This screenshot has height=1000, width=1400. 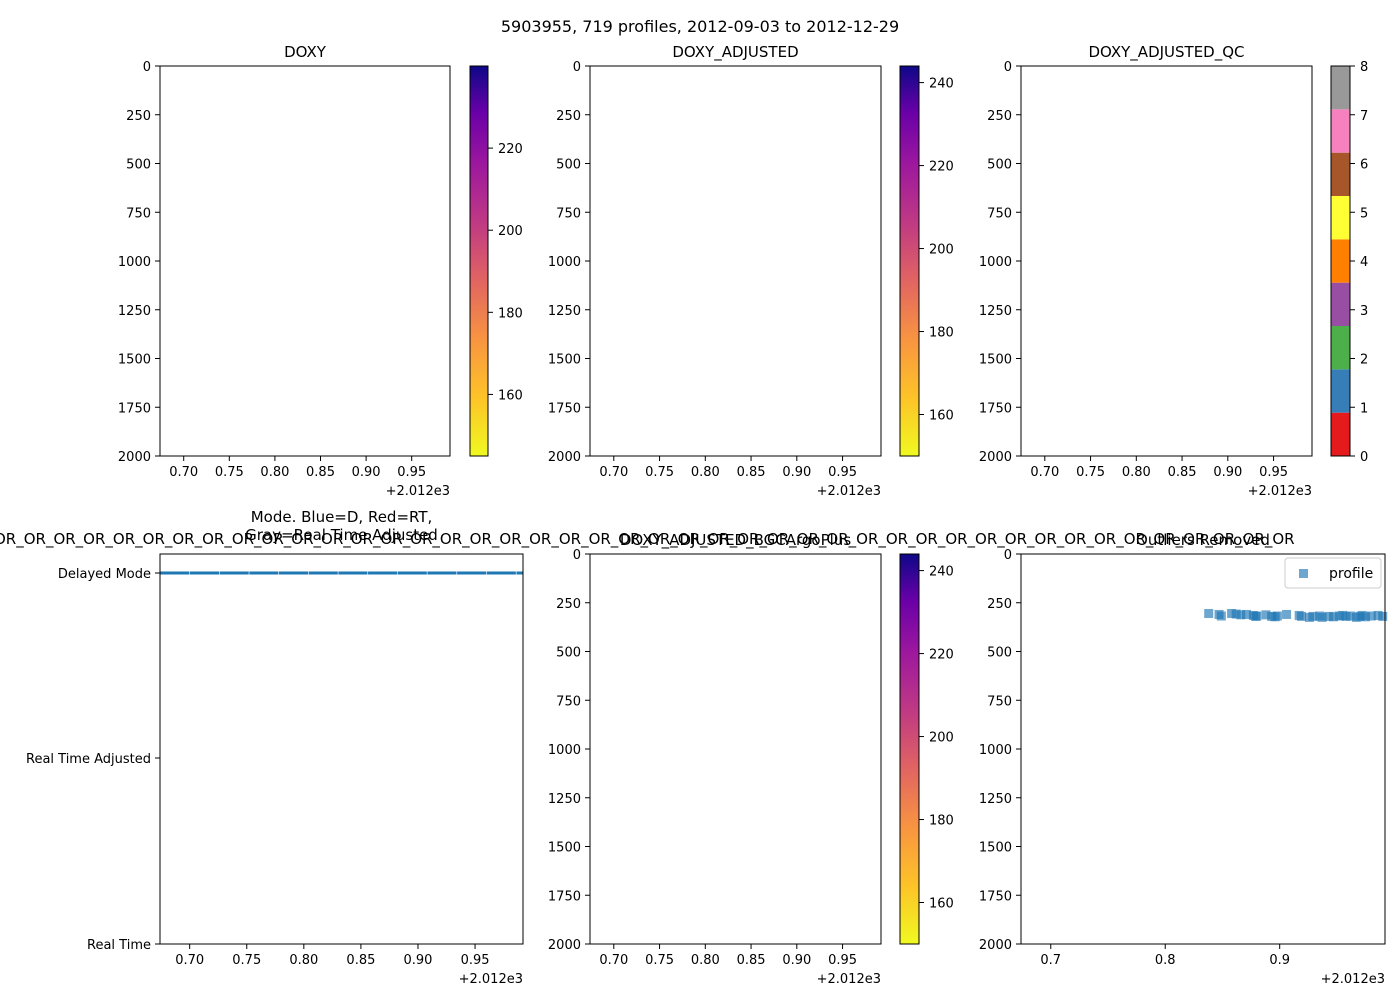 I want to click on colorbar-tick-label: 7, so click(x=1364, y=116).